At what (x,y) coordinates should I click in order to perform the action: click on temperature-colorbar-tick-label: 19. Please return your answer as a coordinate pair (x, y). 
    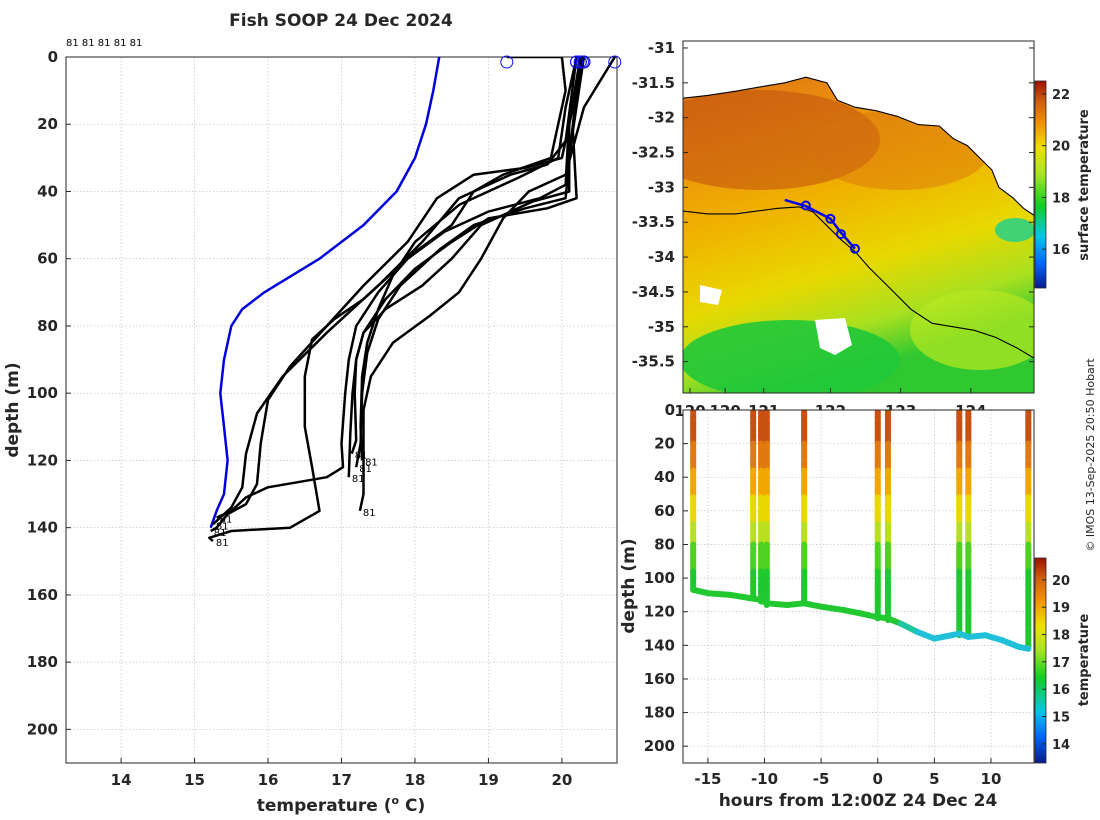
    Looking at the image, I should click on (1061, 608).